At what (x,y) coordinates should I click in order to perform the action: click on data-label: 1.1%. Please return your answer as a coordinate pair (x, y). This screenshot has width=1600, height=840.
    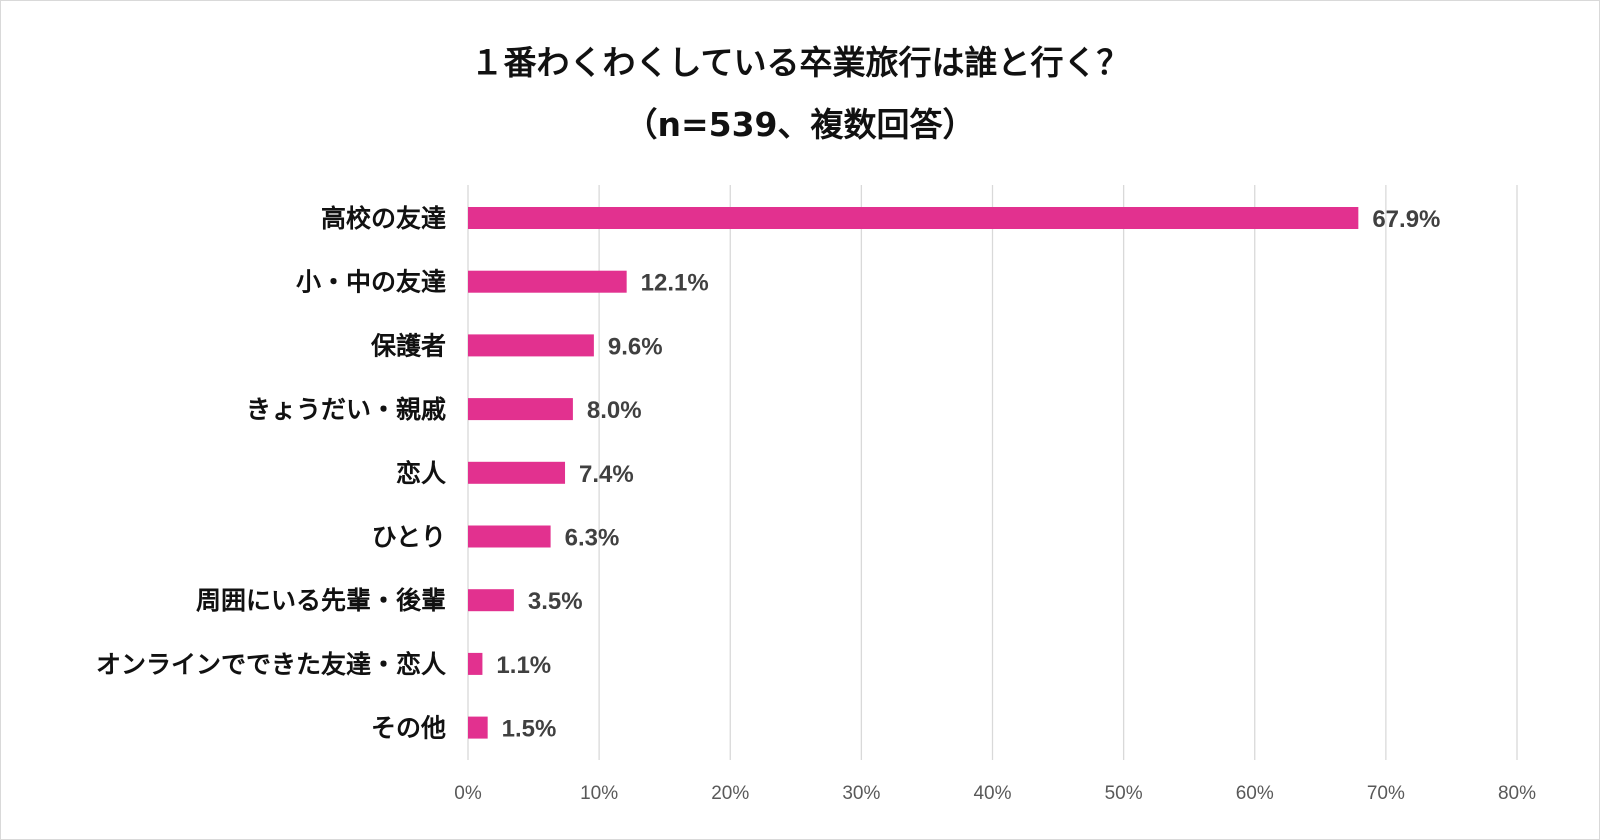
    Looking at the image, I should click on (523, 665).